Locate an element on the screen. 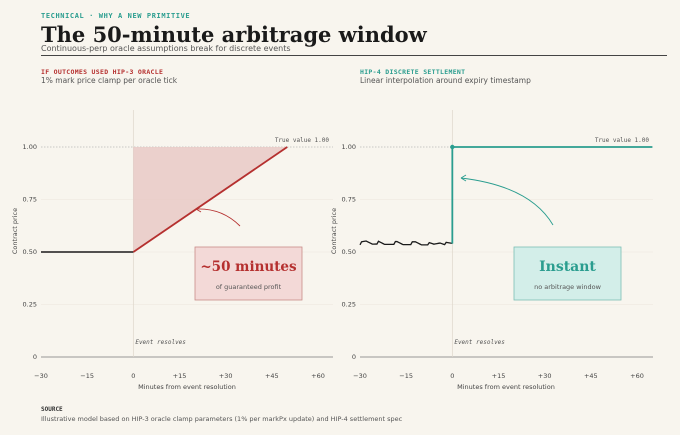 The image size is (680, 435). right-arrowhead is located at coordinates (463, 178).